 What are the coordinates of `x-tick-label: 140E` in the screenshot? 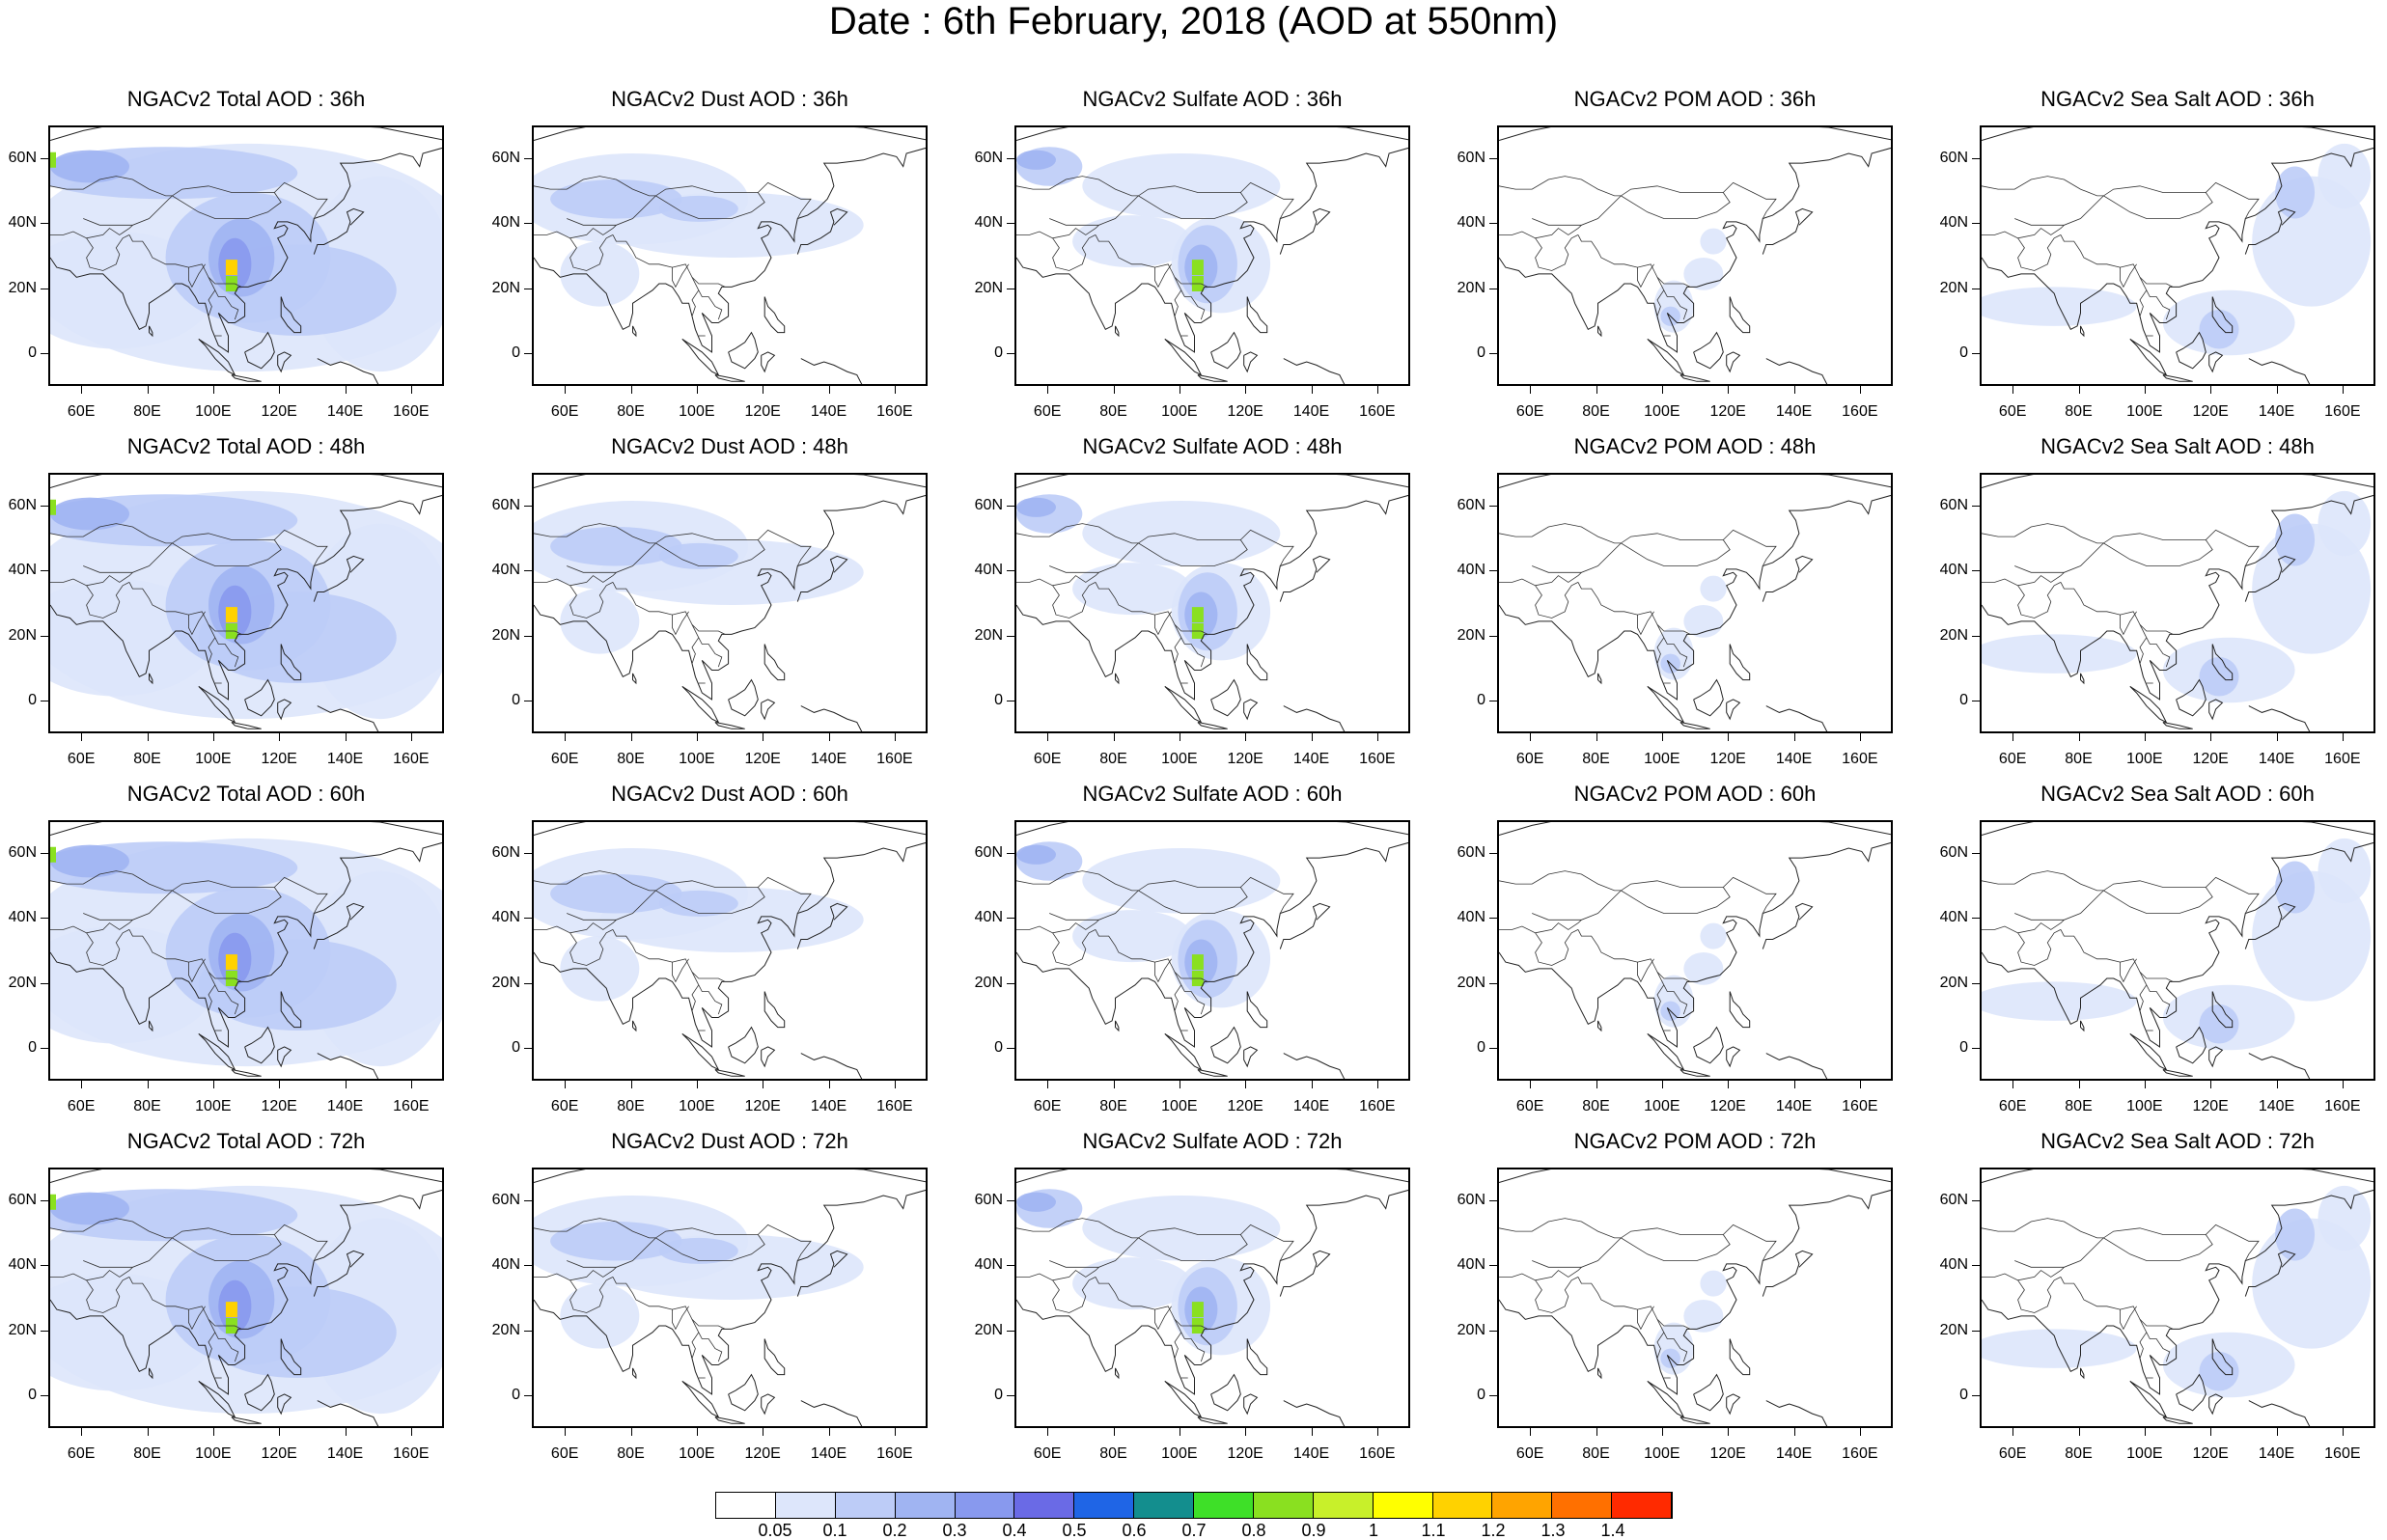 It's located at (1311, 1453).